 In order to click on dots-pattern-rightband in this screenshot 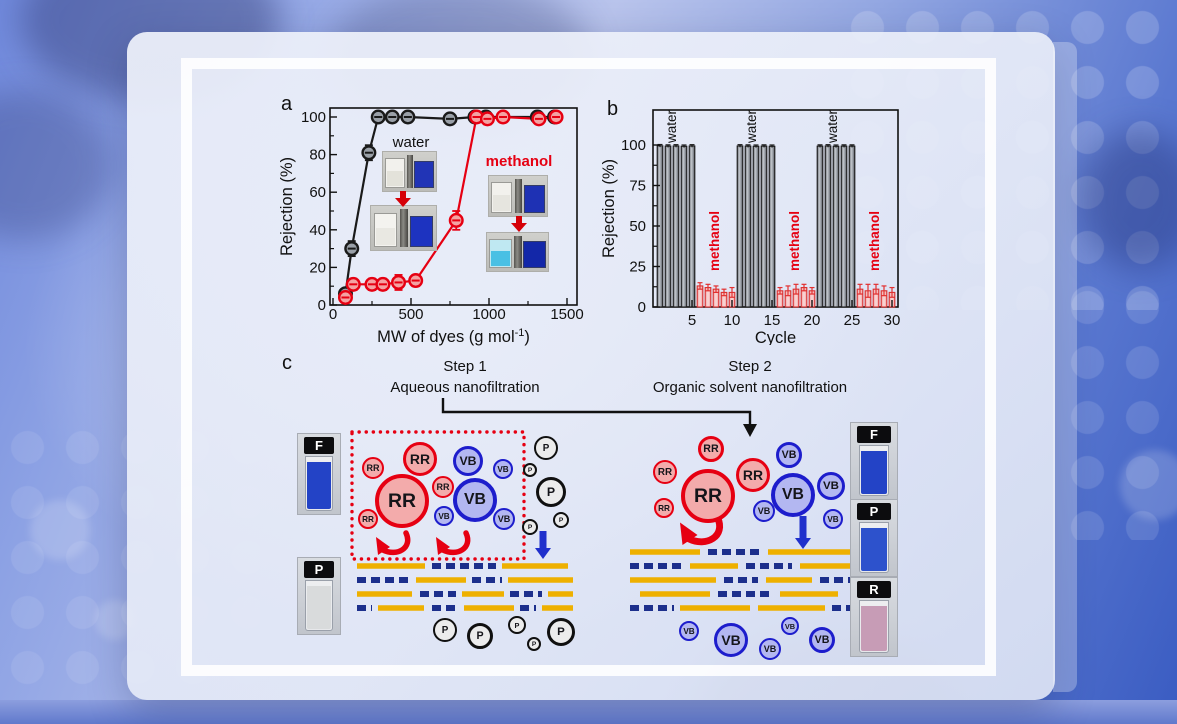, I will do `click(1118, 410)`.